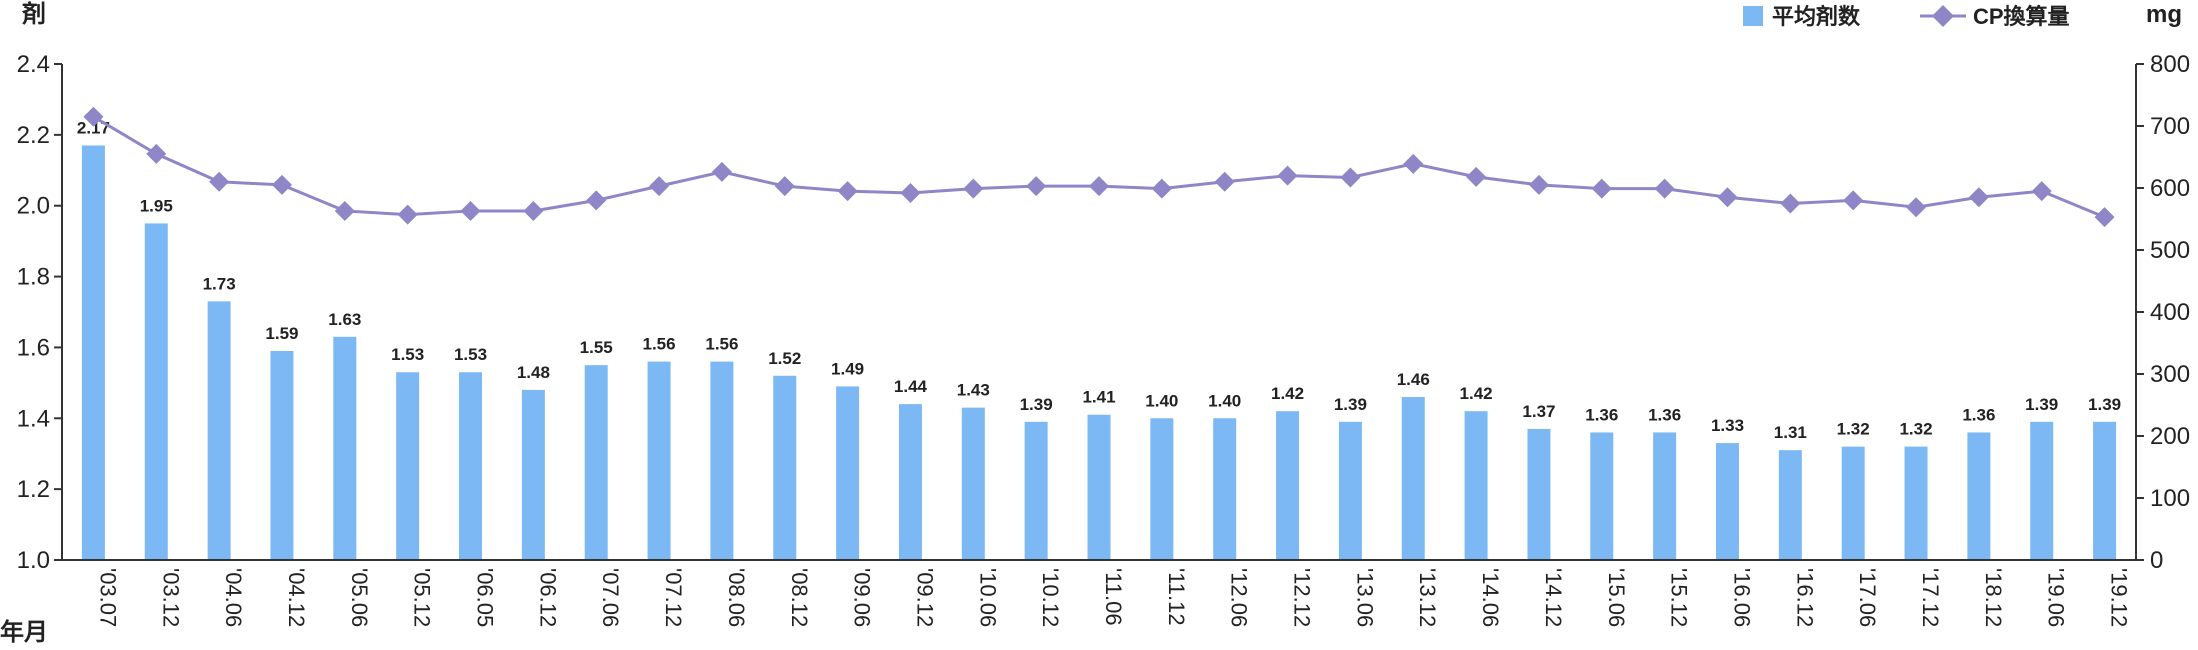 The height and width of the screenshot is (650, 2198). What do you see at coordinates (1816, 16) in the screenshot?
I see `legend-label-bar: 平均剤数` at bounding box center [1816, 16].